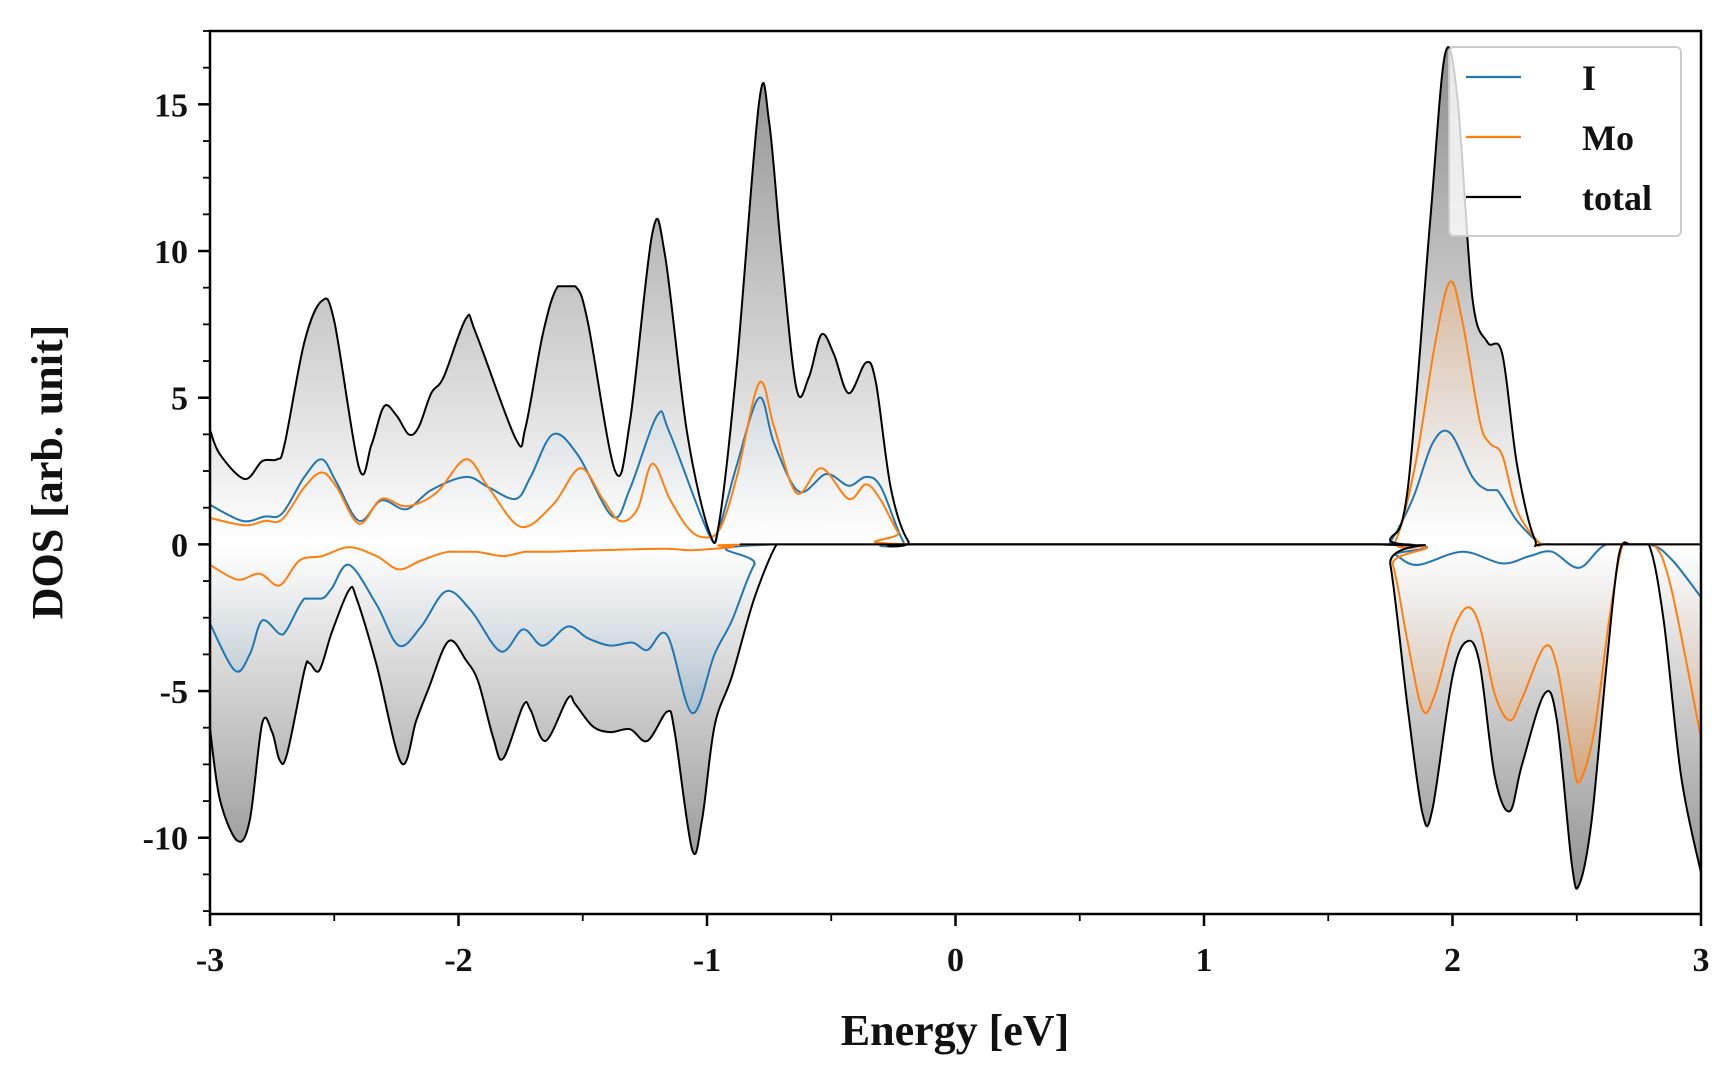 This screenshot has width=1728, height=1080. Describe the element at coordinates (171, 105) in the screenshot. I see `y-tick-label: 15` at that location.